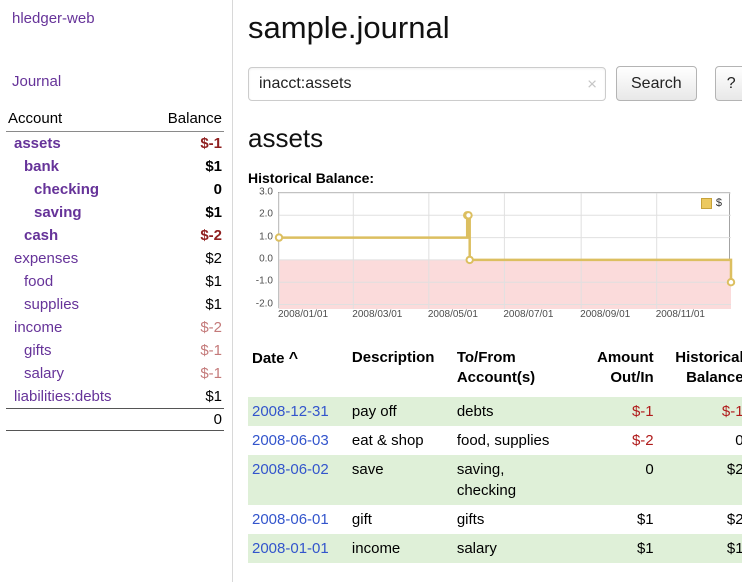 This screenshot has width=742, height=582. Describe the element at coordinates (286, 138) in the screenshot. I see `account-heading: assets` at that location.